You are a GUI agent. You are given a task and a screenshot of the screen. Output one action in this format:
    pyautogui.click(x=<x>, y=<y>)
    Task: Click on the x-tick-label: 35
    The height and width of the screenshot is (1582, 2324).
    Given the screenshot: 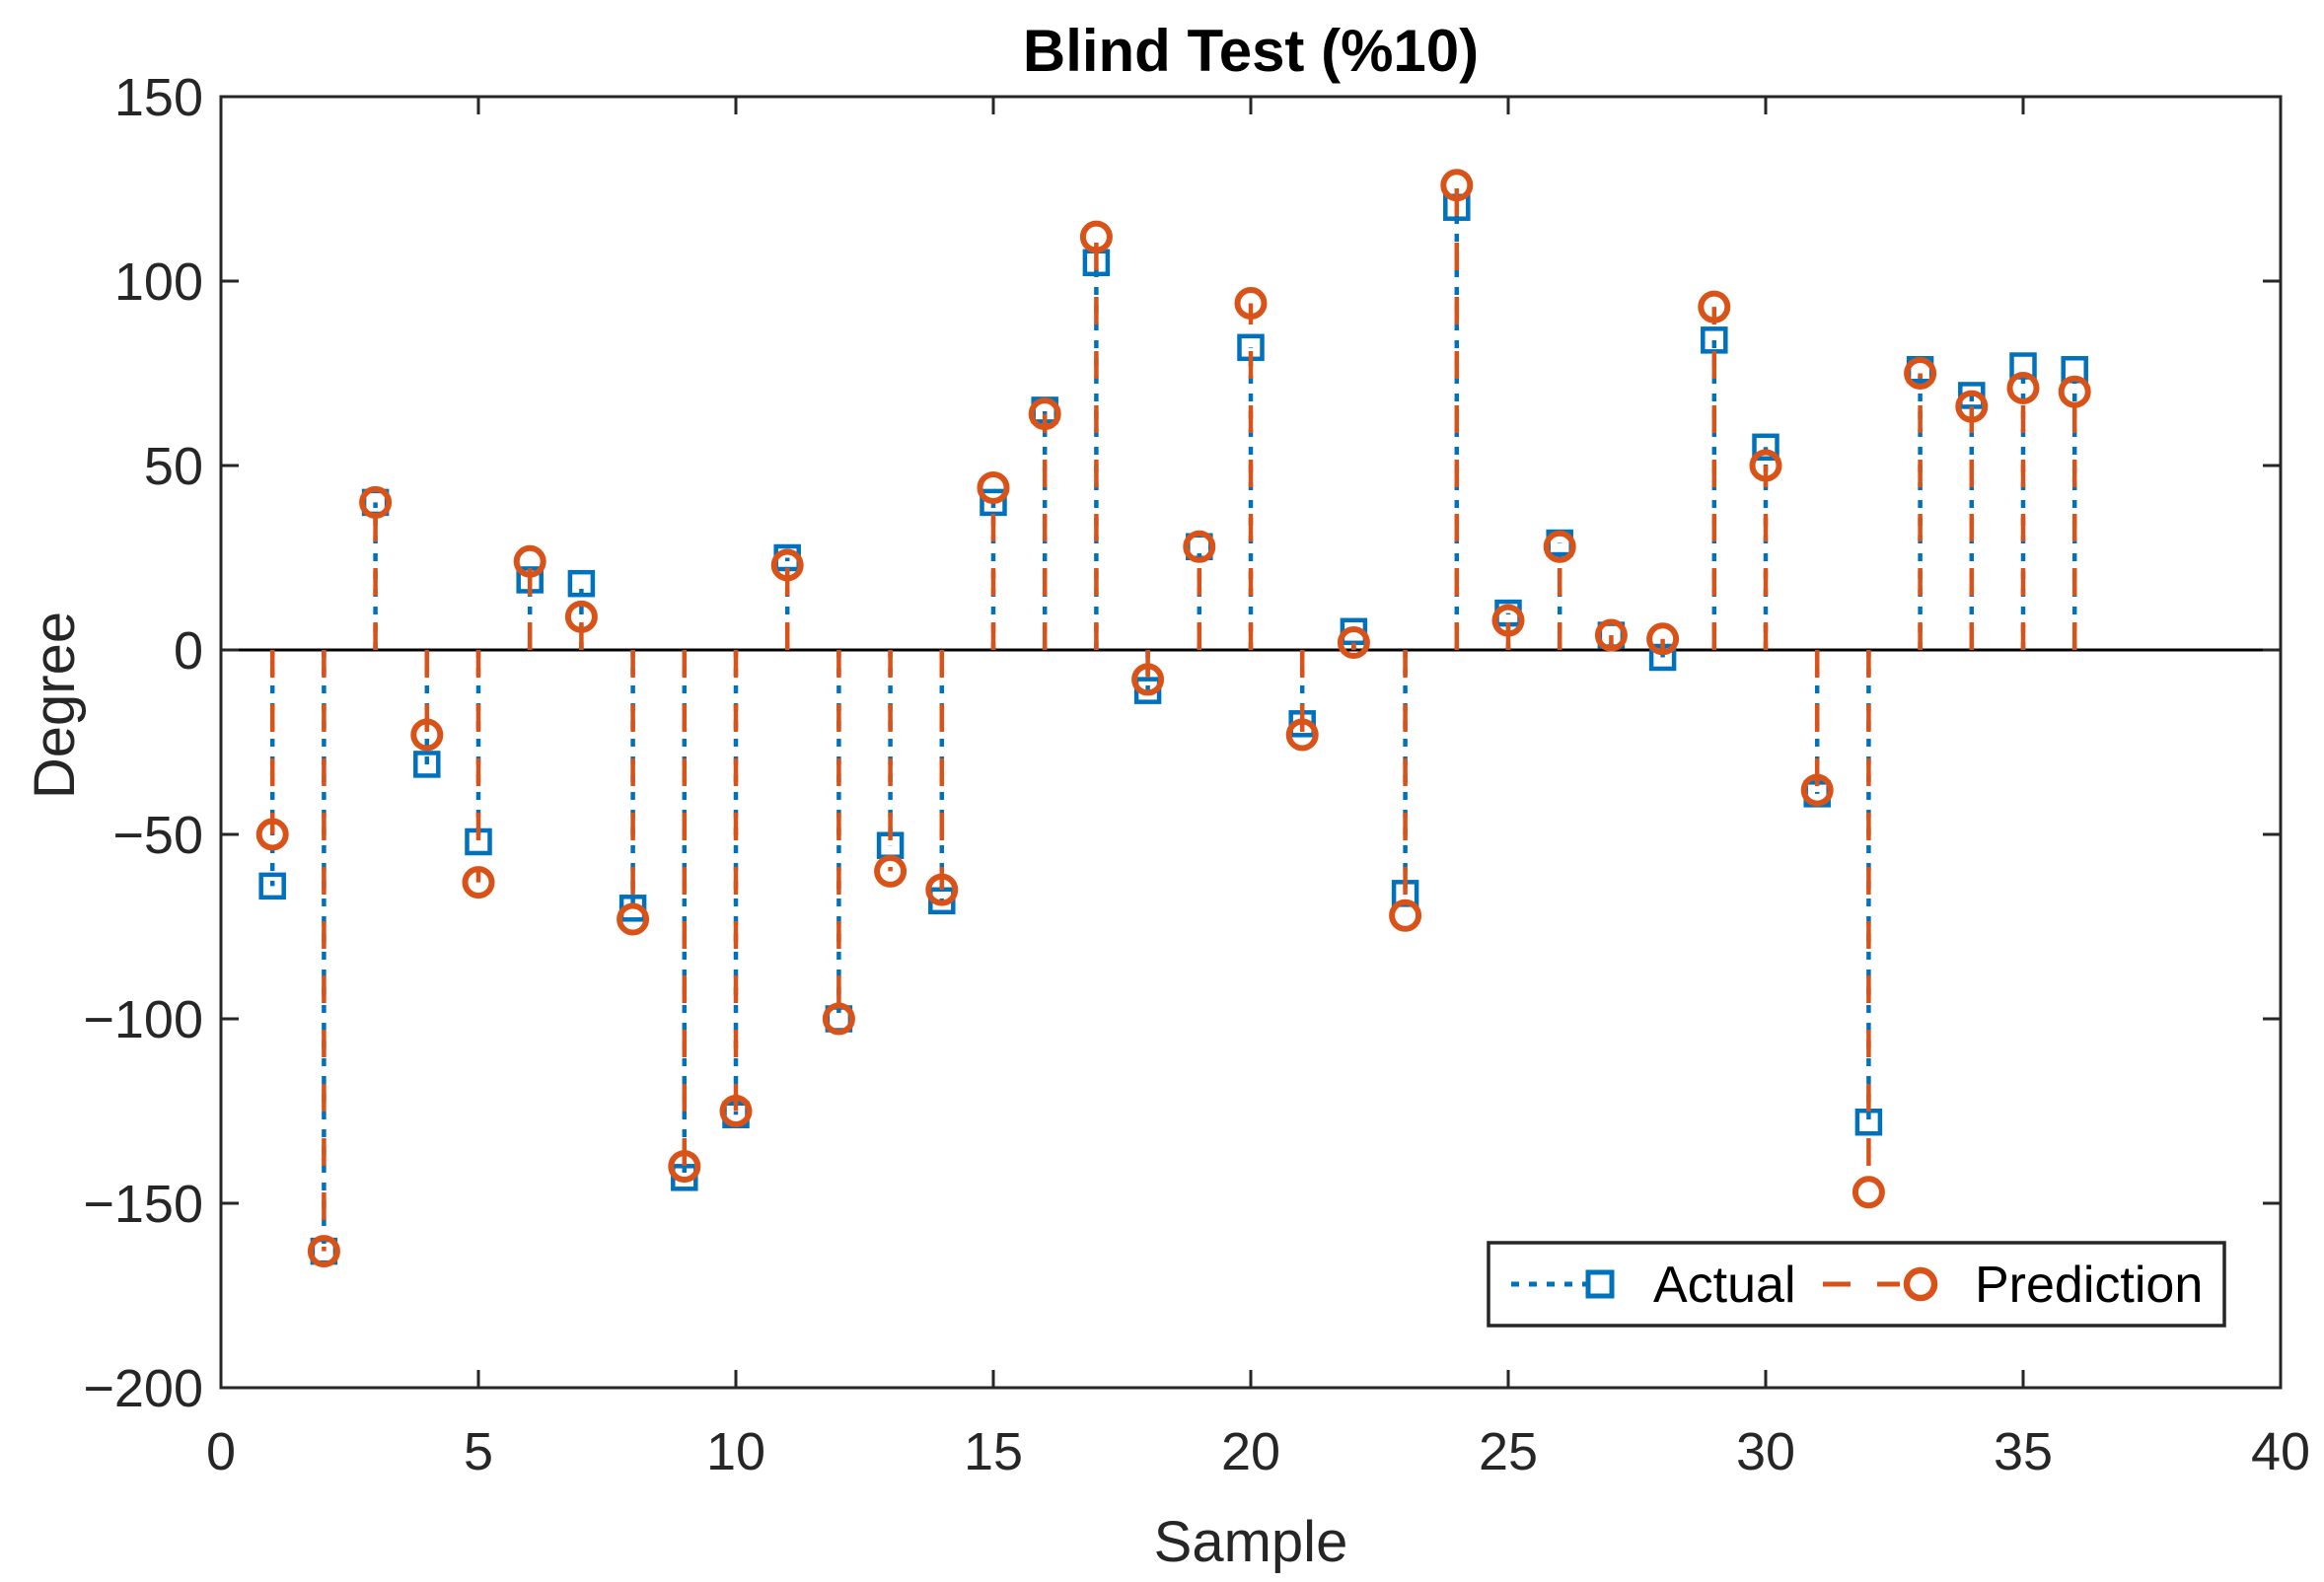 What is the action you would take?
    pyautogui.click(x=2023, y=1451)
    